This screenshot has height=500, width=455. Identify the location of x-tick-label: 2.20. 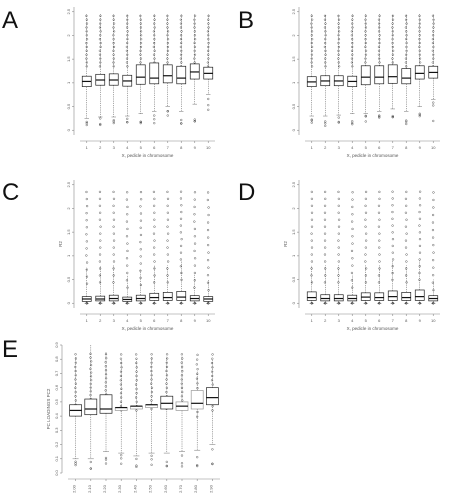
(104, 488).